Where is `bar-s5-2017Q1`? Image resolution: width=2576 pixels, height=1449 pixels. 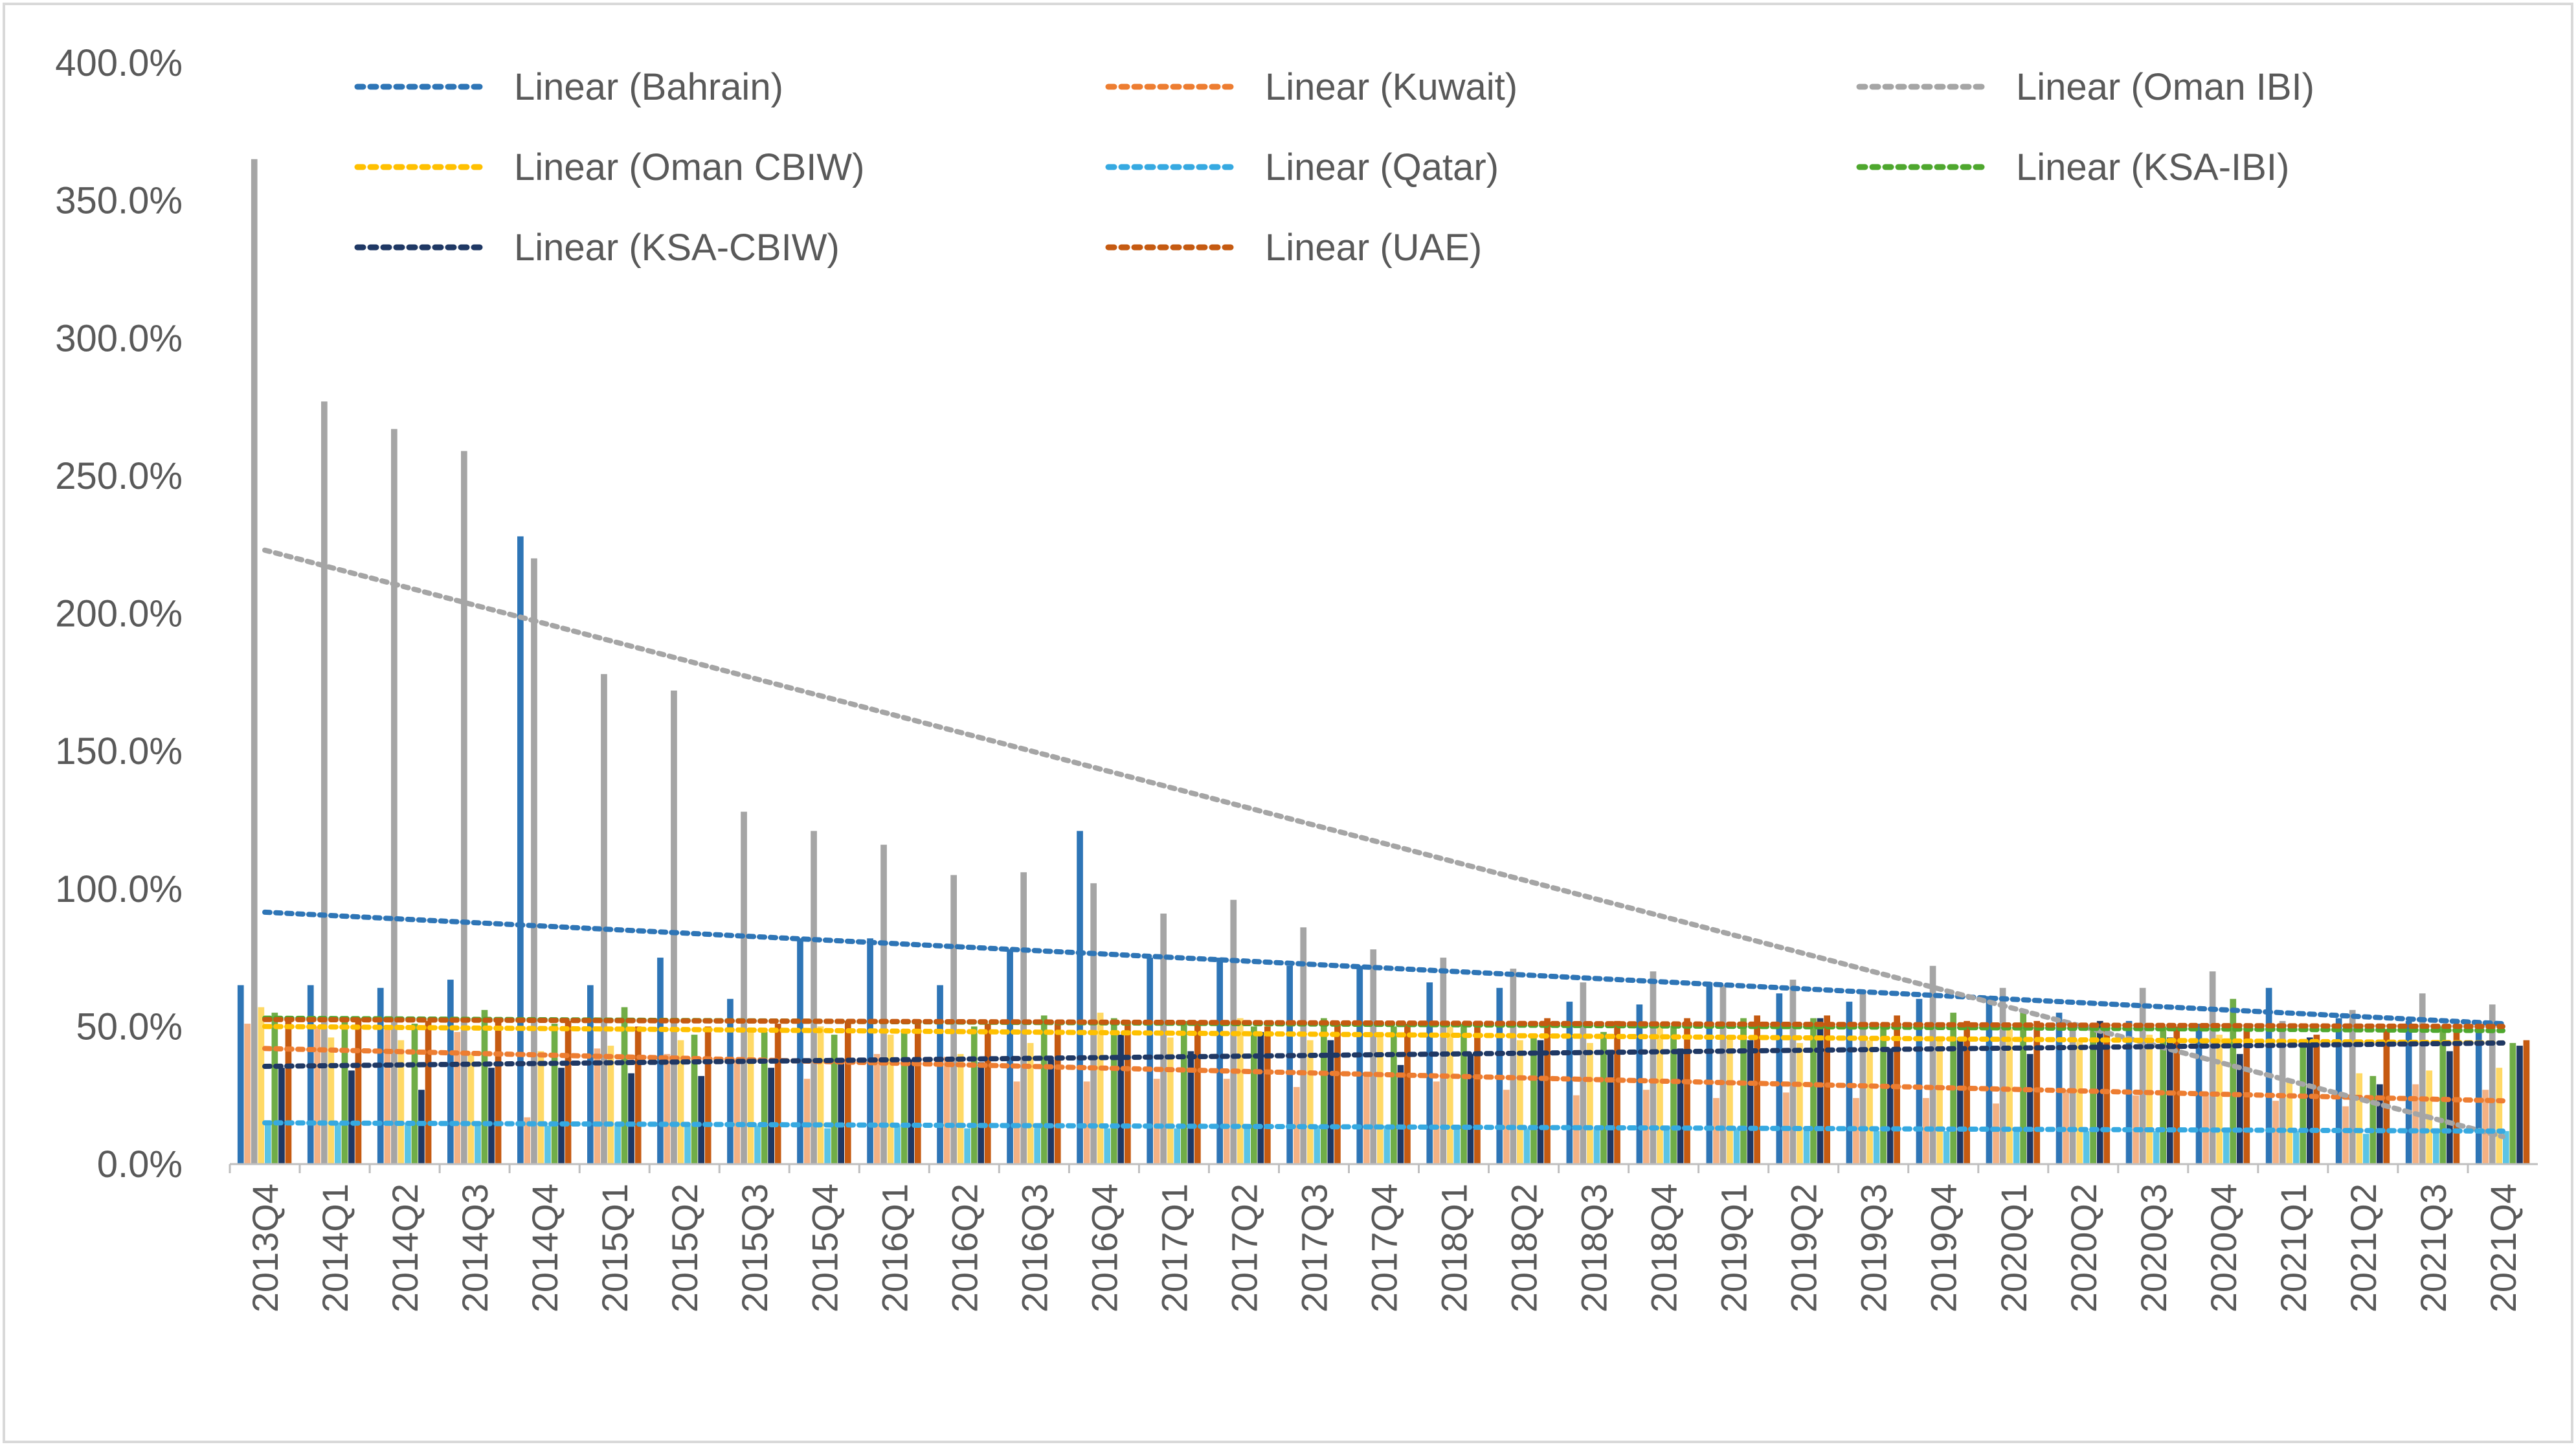 bar-s5-2017Q1 is located at coordinates (1178, 1146).